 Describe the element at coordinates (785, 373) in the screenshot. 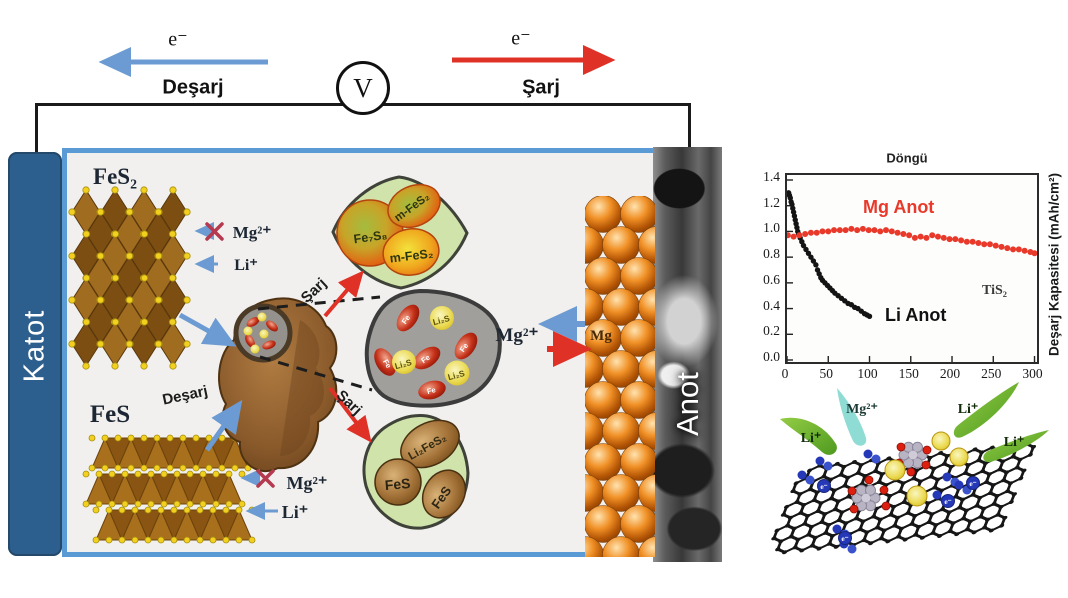

I see `x-tick-label: 0` at that location.